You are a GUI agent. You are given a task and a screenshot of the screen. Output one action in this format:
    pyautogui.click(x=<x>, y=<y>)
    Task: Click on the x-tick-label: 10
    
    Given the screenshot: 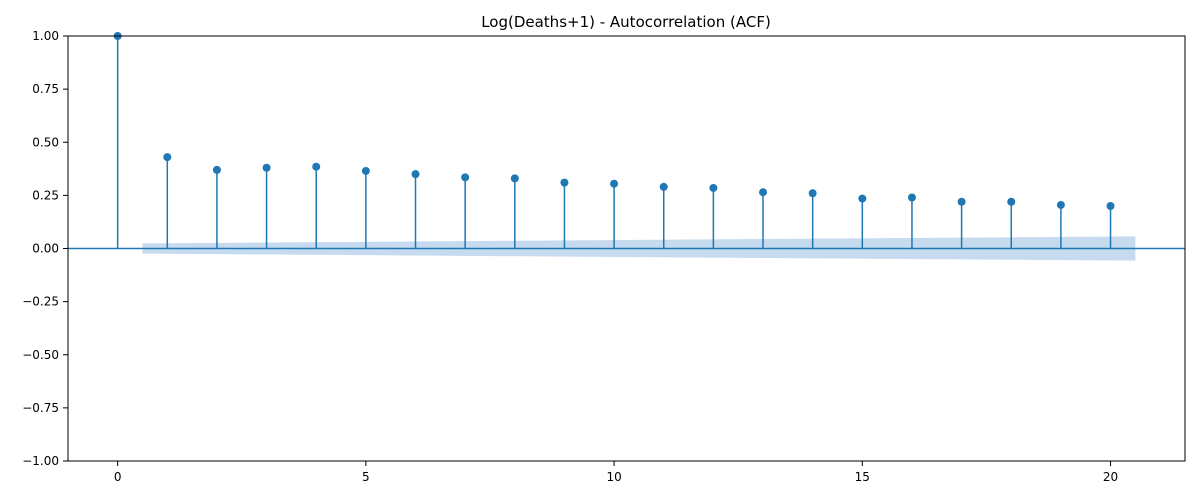 What is the action you would take?
    pyautogui.click(x=613, y=477)
    